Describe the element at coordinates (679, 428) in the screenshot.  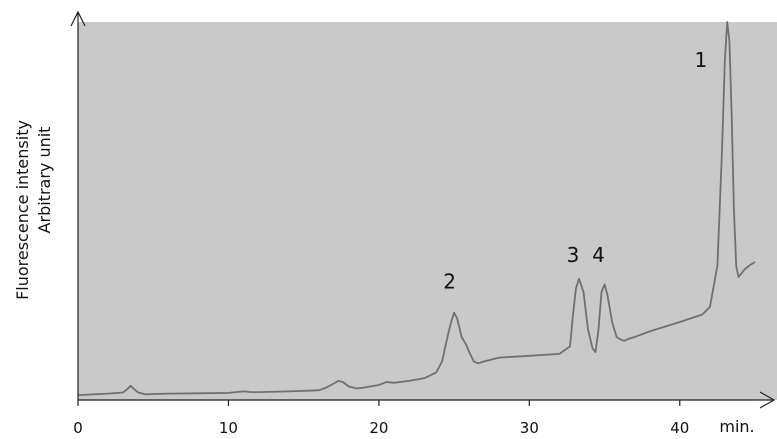
I see `x-tick-label: 40` at that location.